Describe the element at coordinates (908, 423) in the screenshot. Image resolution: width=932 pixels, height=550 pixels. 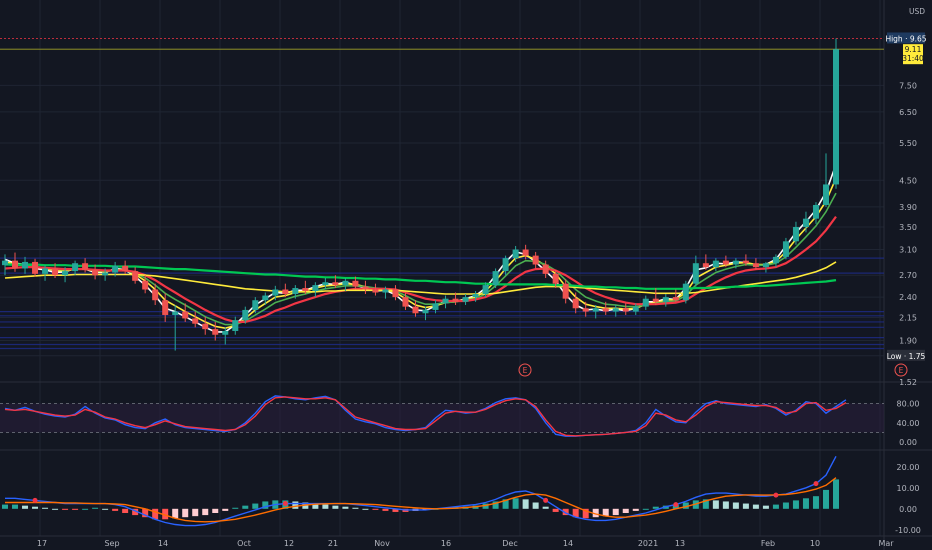
I see `stoch-tick-label: 40.00` at that location.